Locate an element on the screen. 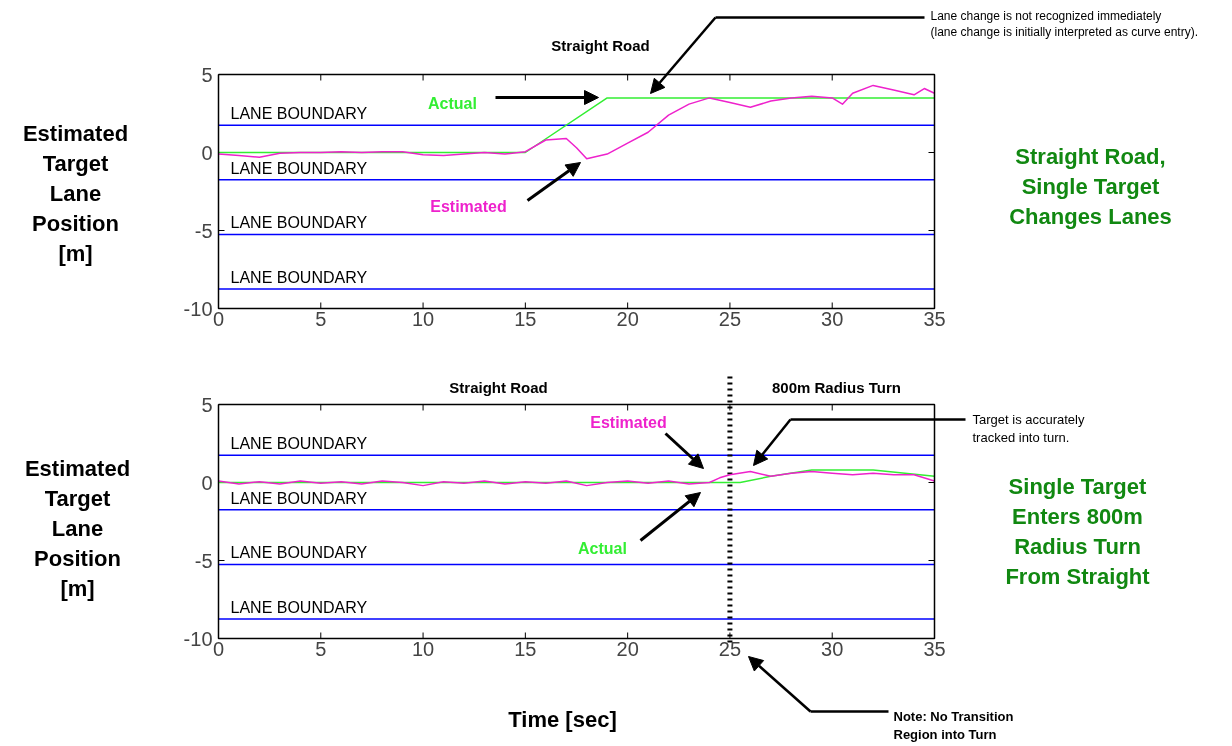 Image resolution: width=1232 pixels, height=746 pixels. text: Lane change is not recognized immediately (lane change is initially interpreted as curve entry). is located at coordinates (1064, 24).